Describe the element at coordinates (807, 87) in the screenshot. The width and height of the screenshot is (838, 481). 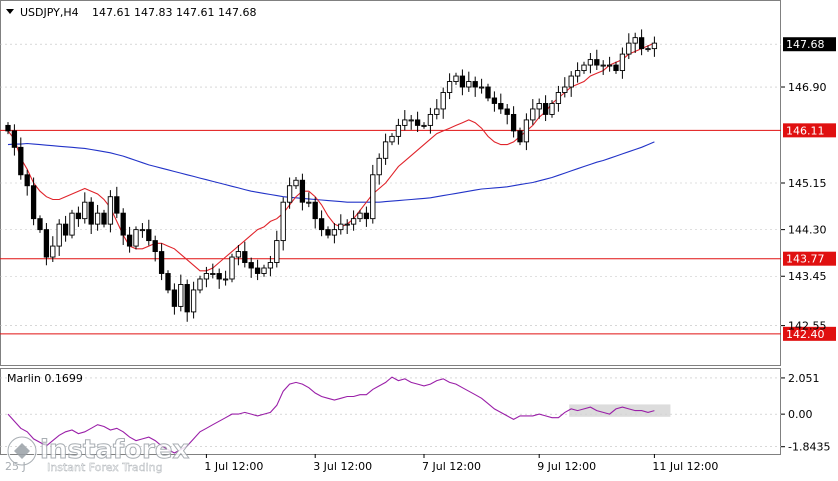
I see `price-tick-label: 146.90` at that location.